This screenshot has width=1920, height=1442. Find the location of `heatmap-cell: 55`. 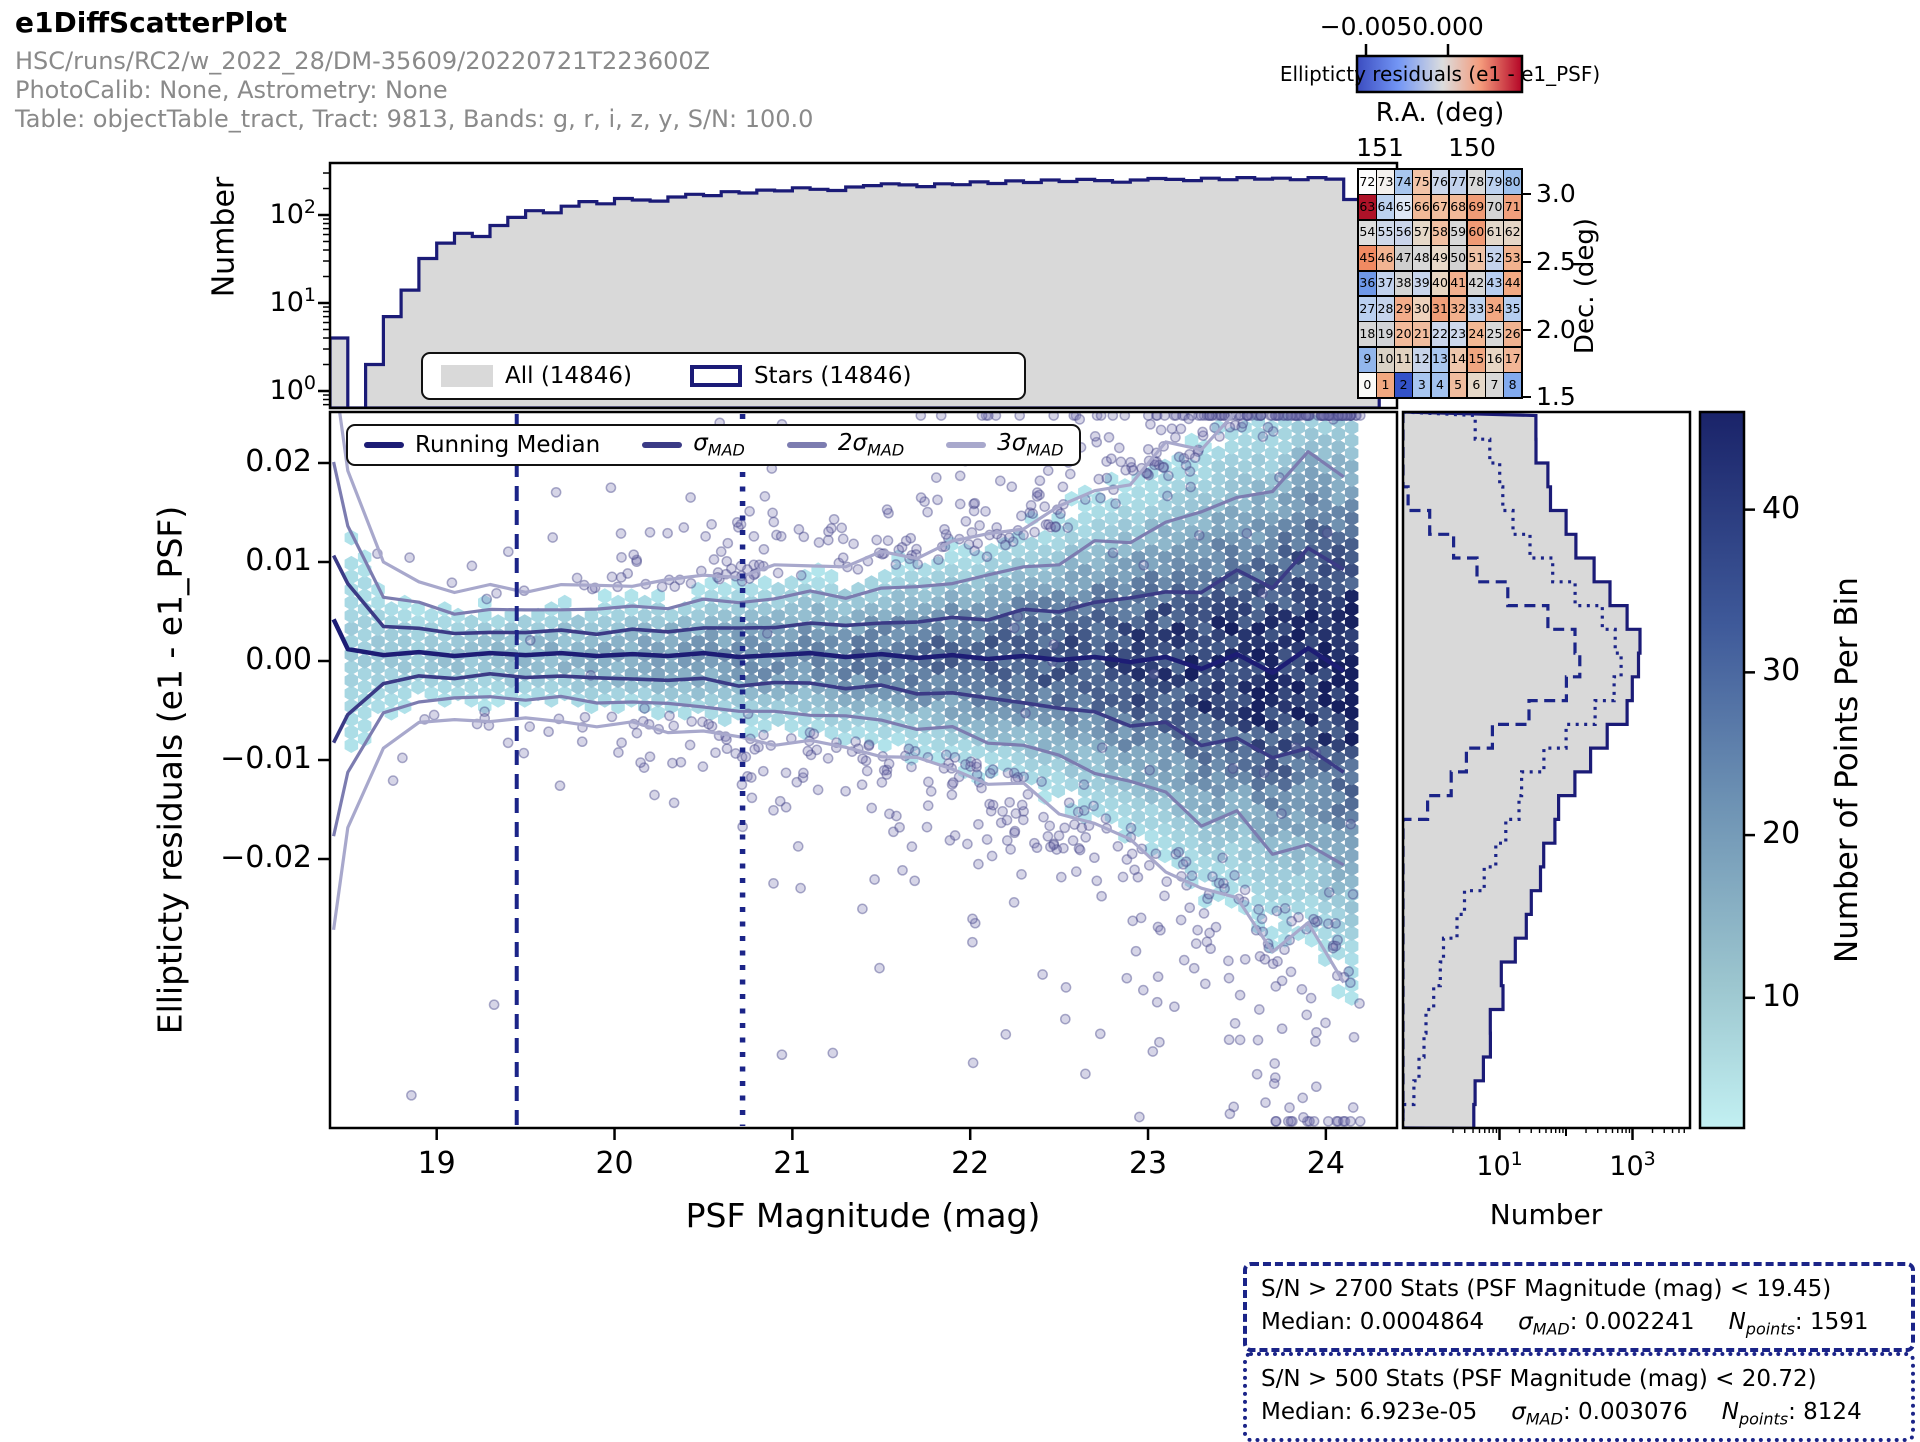

heatmap-cell: 55 is located at coordinates (1385, 232).